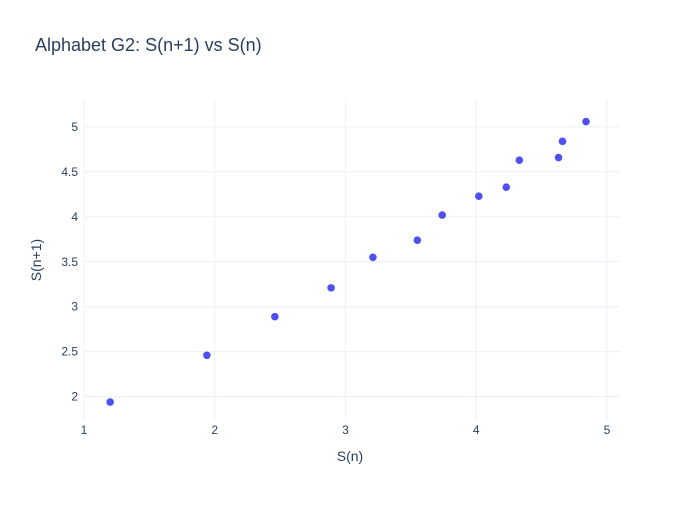 This screenshot has width=700, height=505. I want to click on y-tick-label: 2.5, so click(69, 352).